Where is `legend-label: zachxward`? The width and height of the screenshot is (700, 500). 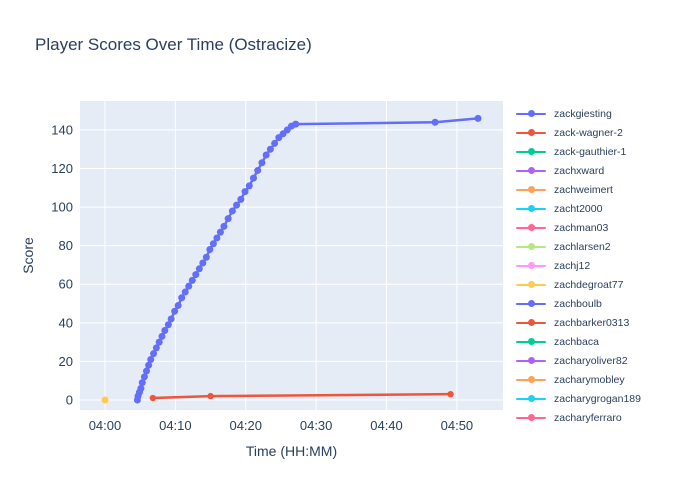 legend-label: zachxward is located at coordinates (579, 170).